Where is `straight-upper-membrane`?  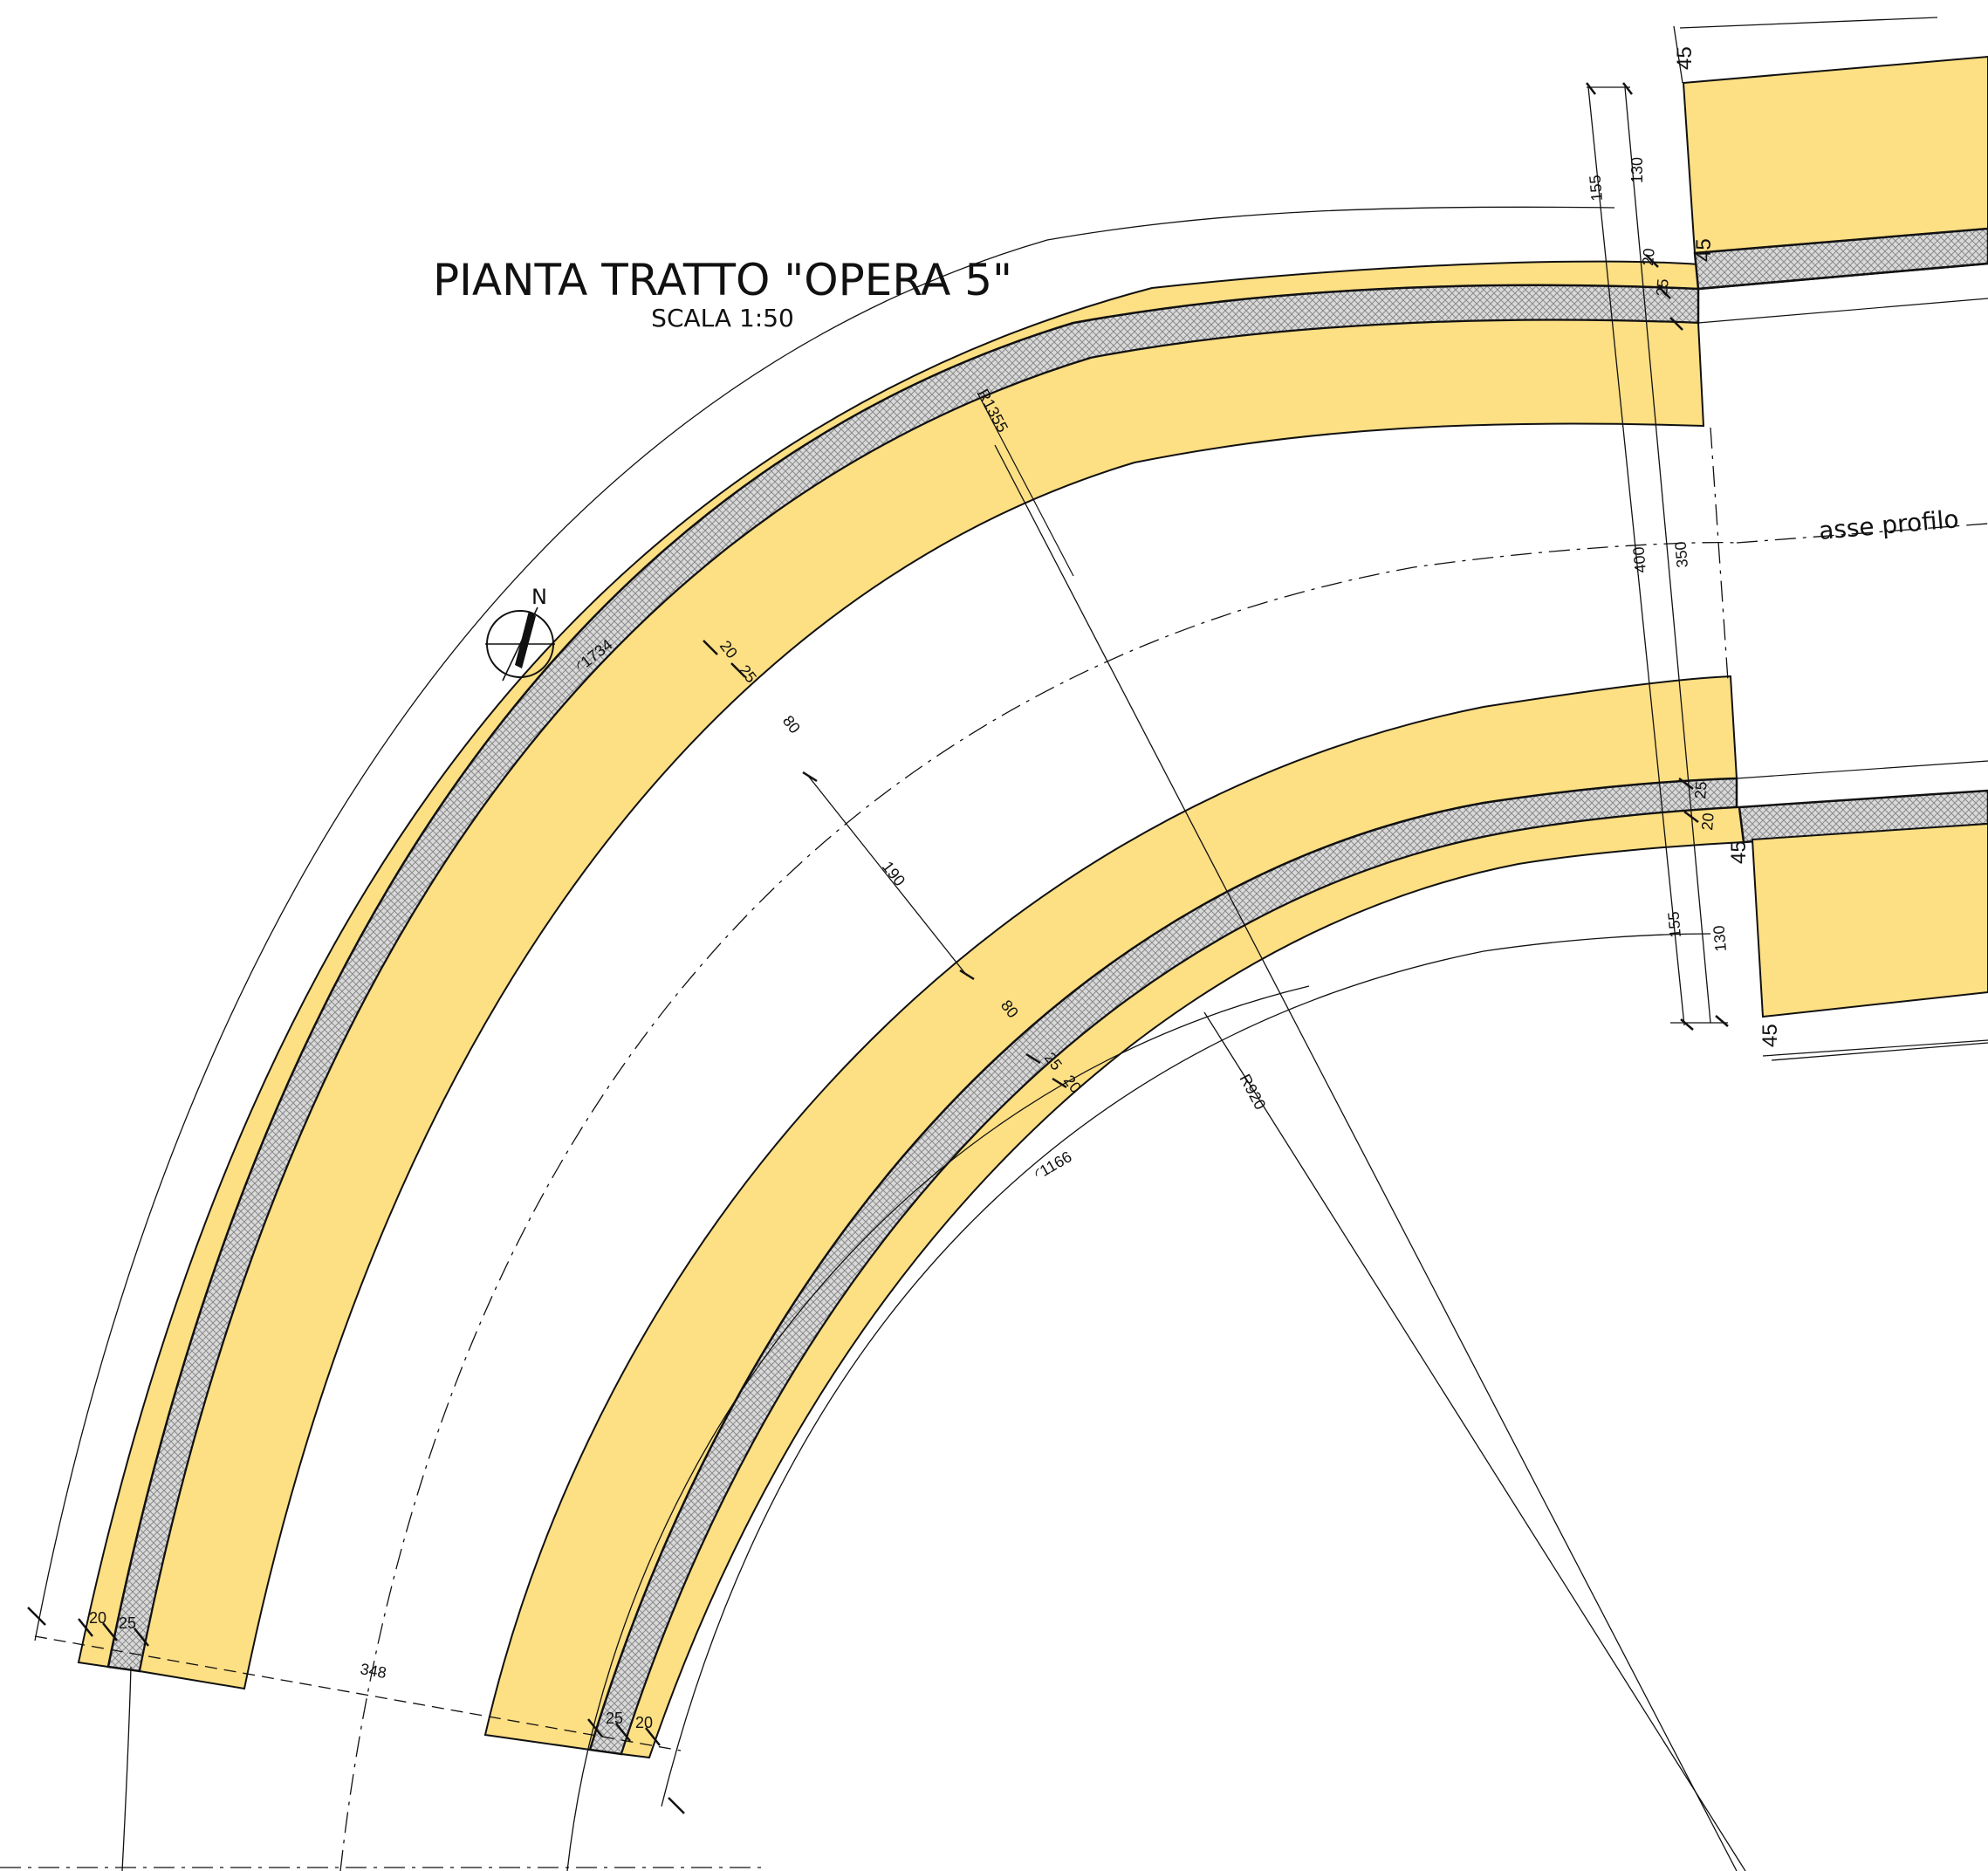
straight-upper-membrane is located at coordinates (1840, 259).